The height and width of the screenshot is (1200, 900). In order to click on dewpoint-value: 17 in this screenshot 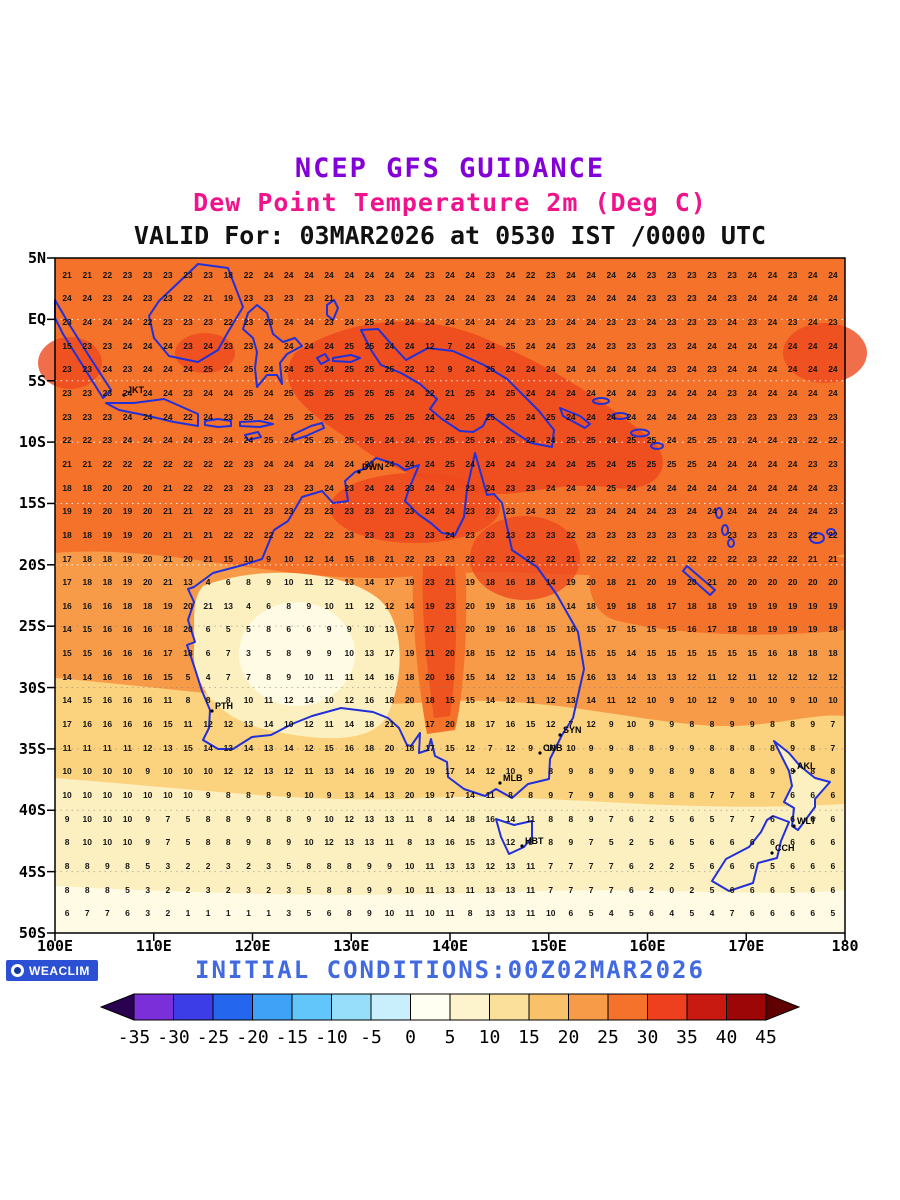, I will do `click(168, 653)`.